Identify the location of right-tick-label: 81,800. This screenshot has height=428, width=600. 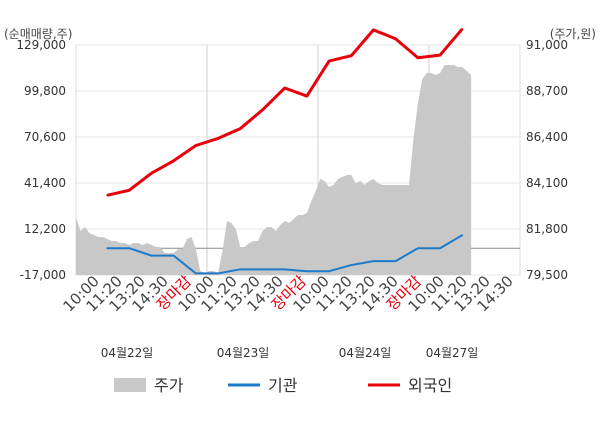
(547, 229).